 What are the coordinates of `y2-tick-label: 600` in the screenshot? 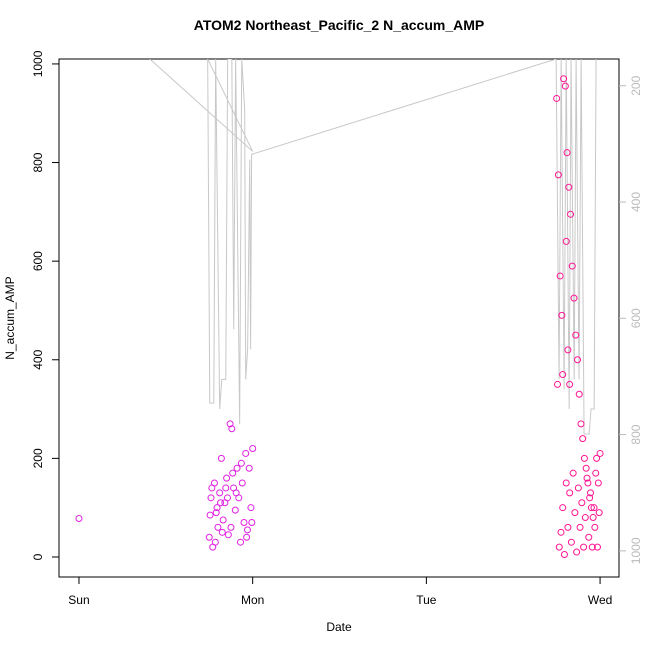 It's located at (636, 318).